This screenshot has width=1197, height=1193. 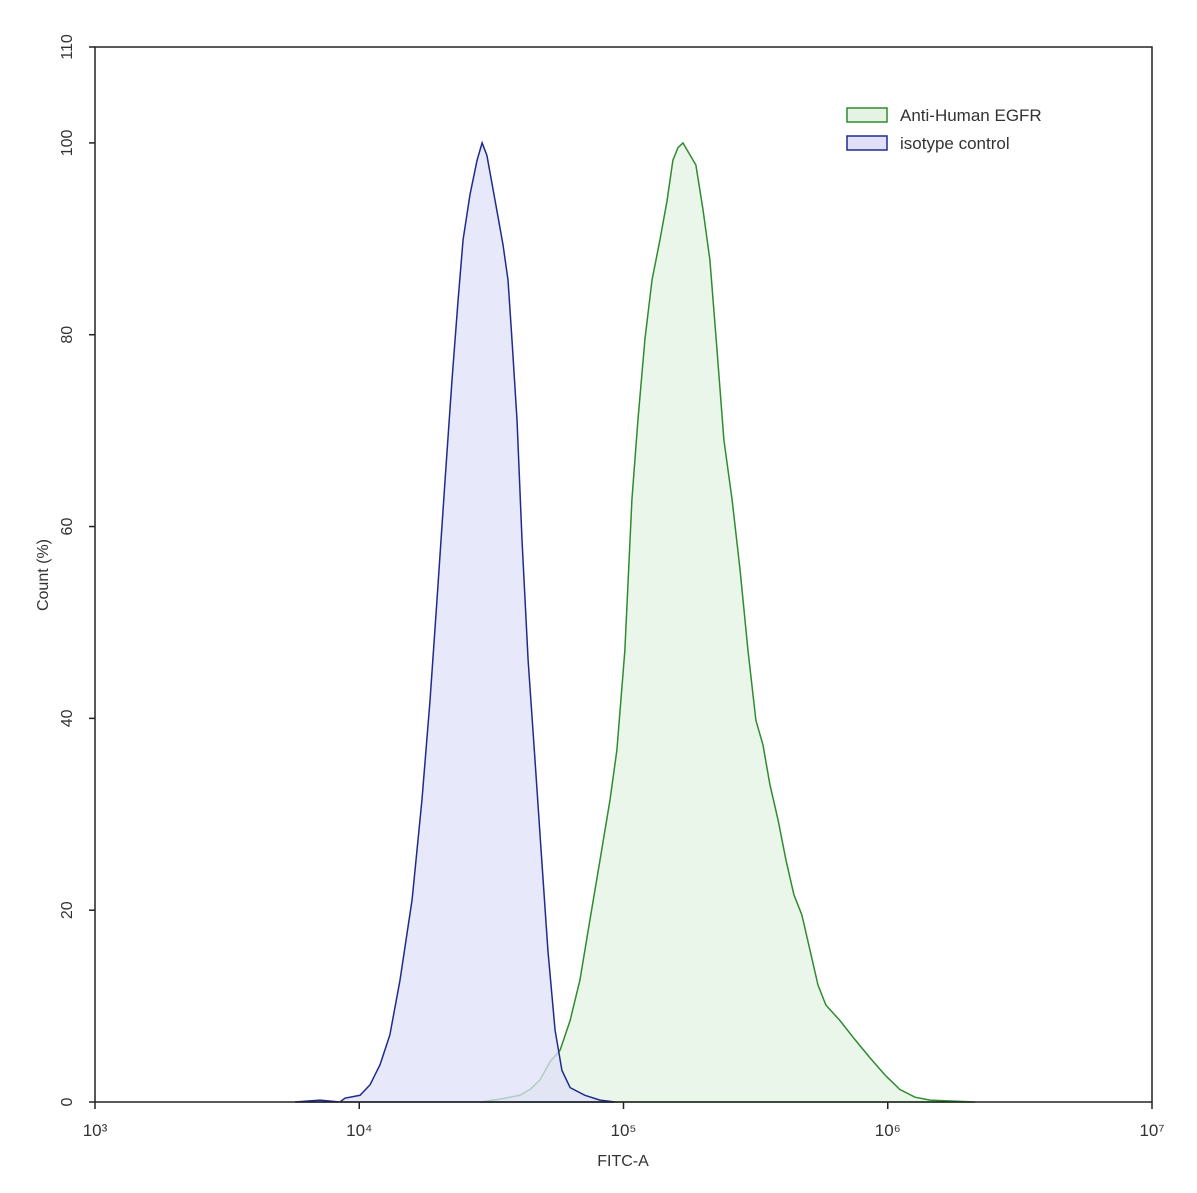 I want to click on x-tick-label: 10⁶, so click(x=888, y=1130).